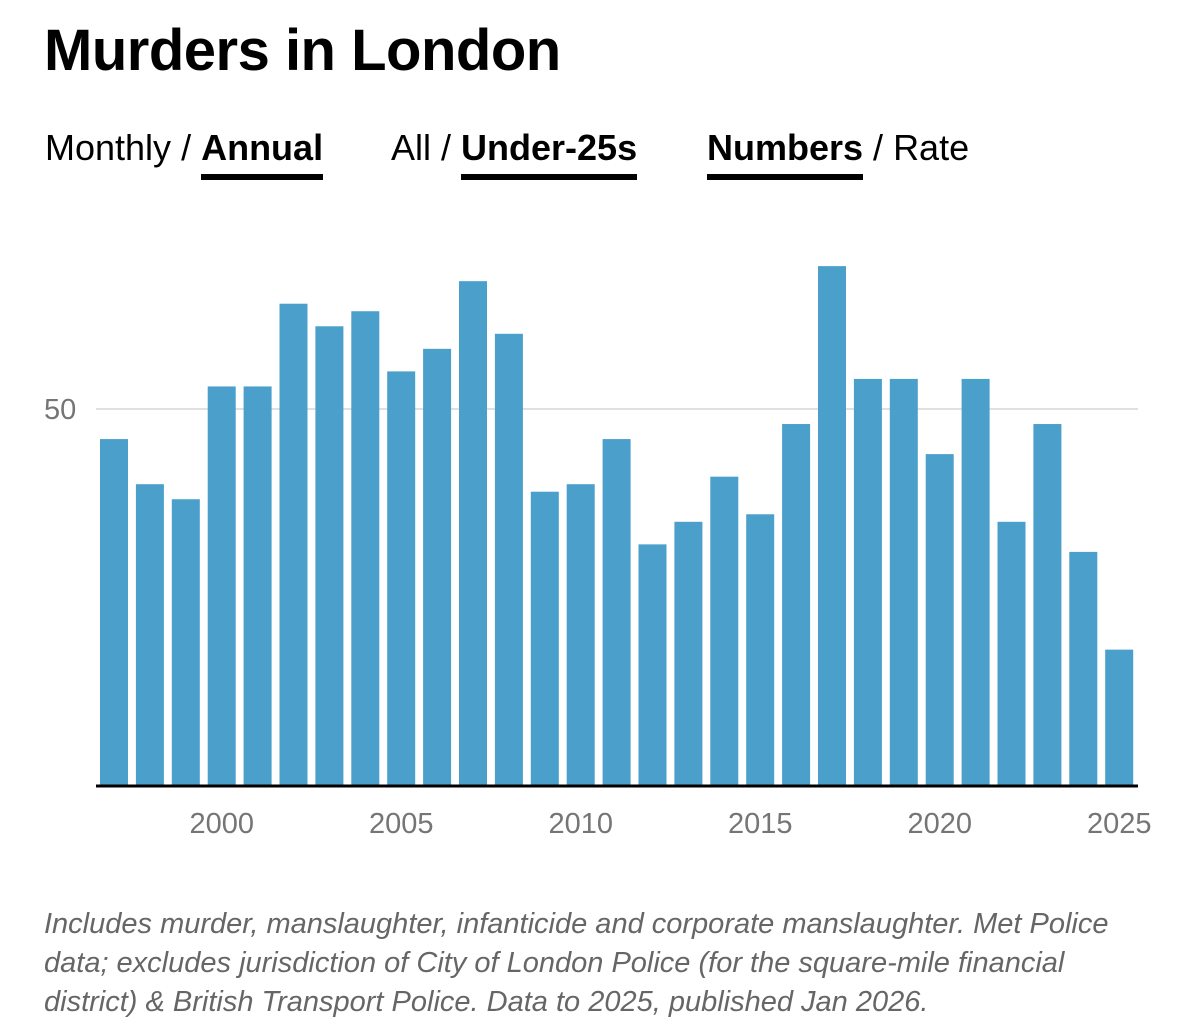 The height and width of the screenshot is (1035, 1200). Describe the element at coordinates (401, 824) in the screenshot. I see `x-tick-label: 2005` at that location.